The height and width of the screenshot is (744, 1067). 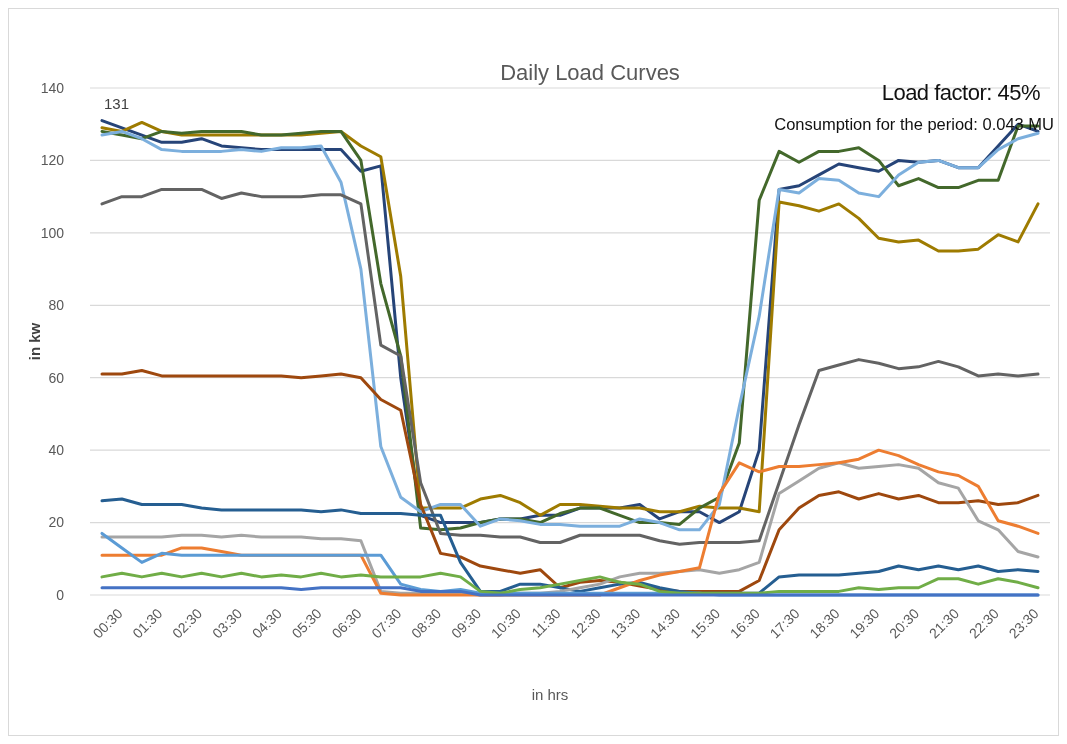 What do you see at coordinates (56, 450) in the screenshot?
I see `y-tick-label: 40` at bounding box center [56, 450].